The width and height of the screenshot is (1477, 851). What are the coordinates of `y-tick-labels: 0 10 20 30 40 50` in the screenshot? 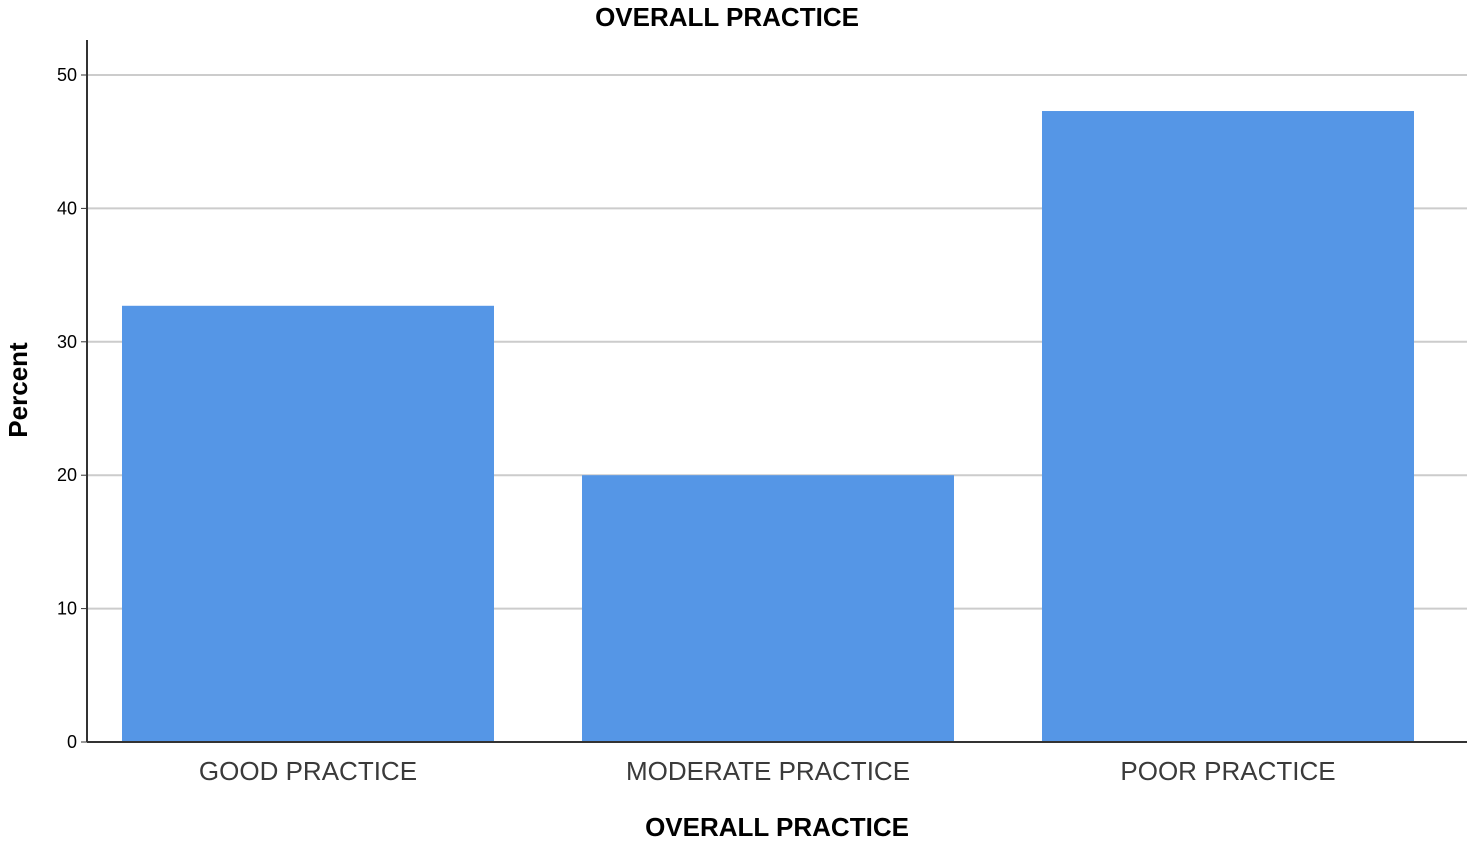 It's located at (67, 408).